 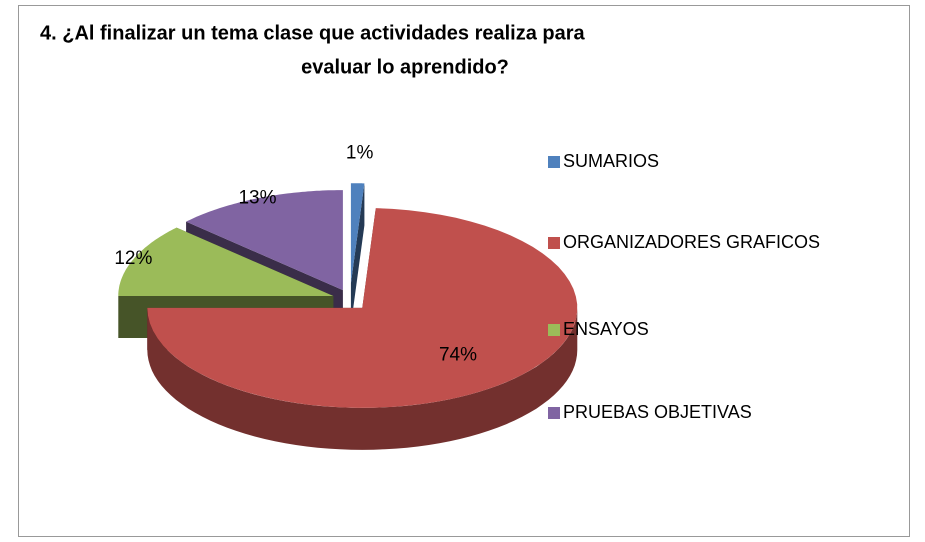 I want to click on data-label: 12%, so click(x=133, y=258).